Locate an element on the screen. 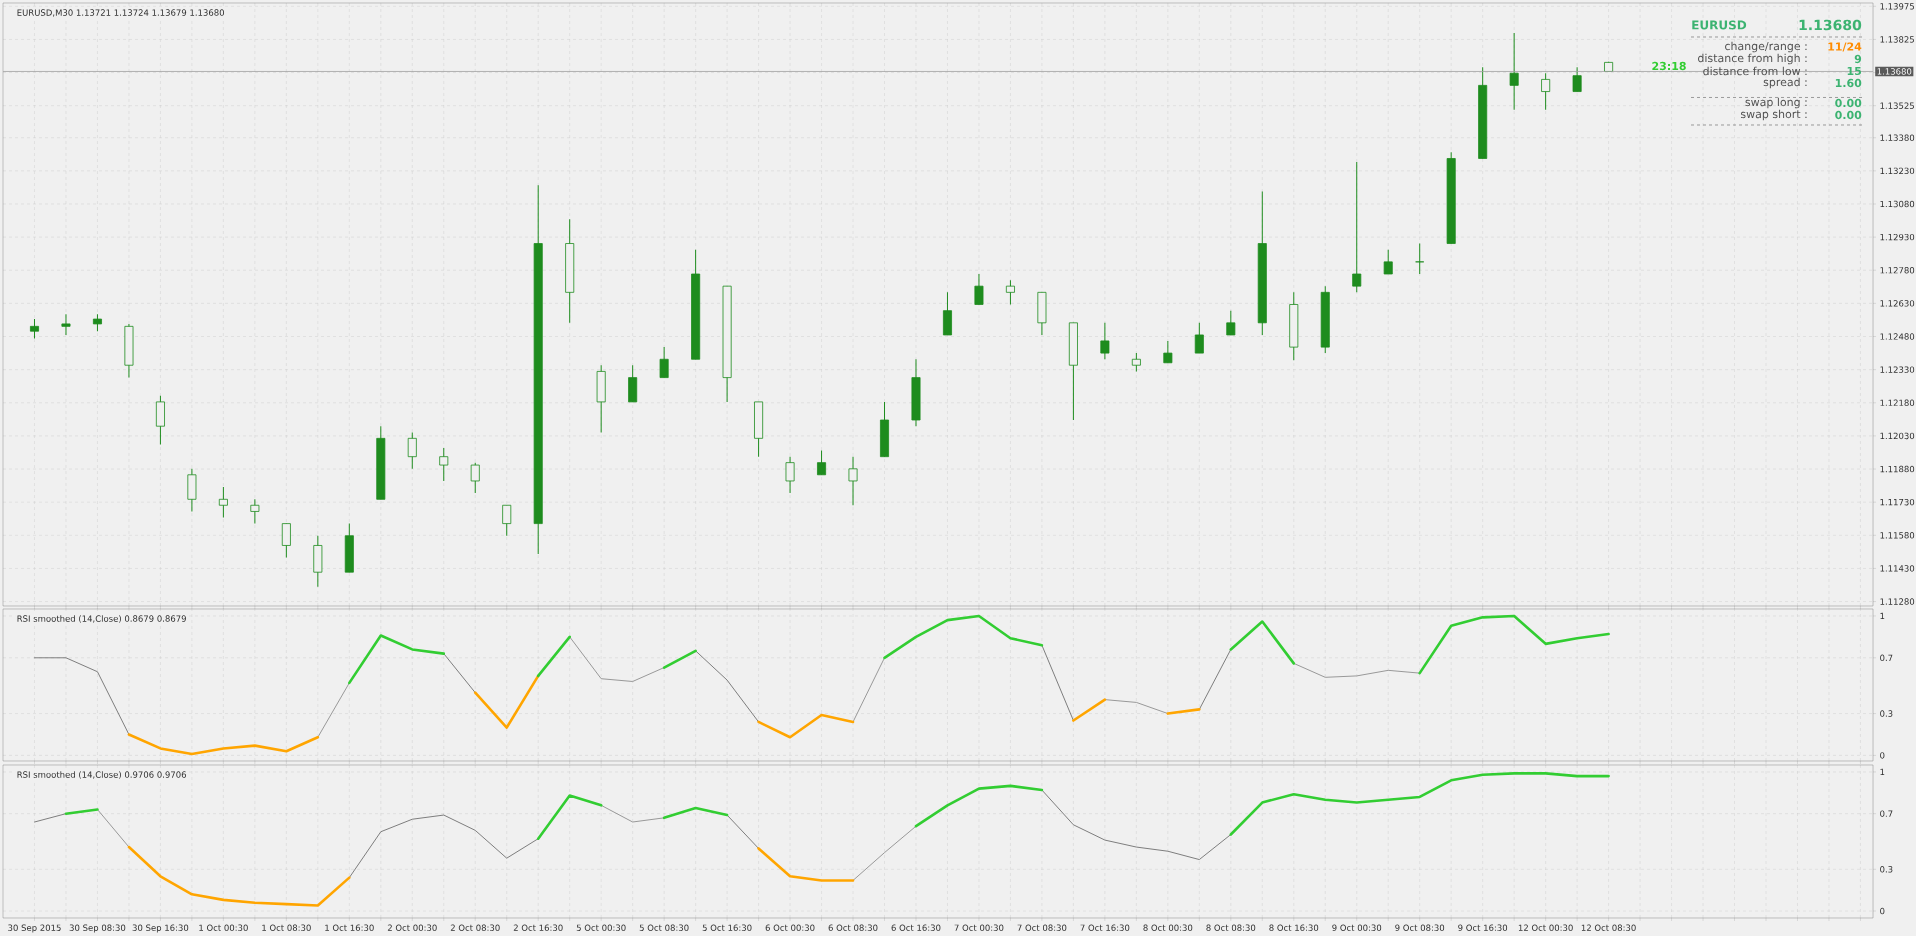  x-tick-label: 9 Oct 16:30 is located at coordinates (1483, 927).